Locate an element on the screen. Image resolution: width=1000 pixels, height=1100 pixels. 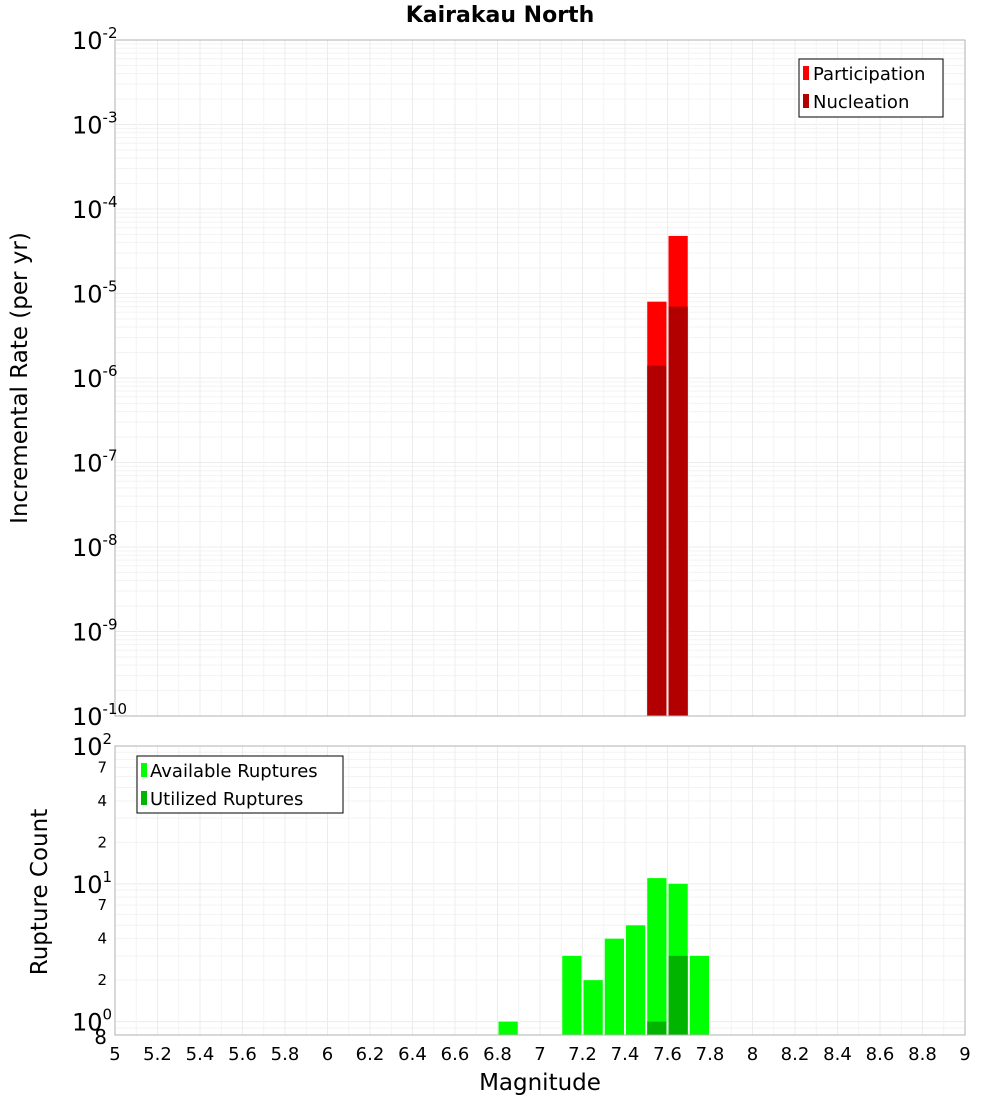
chart-title: Kairakau North is located at coordinates (500, 15).